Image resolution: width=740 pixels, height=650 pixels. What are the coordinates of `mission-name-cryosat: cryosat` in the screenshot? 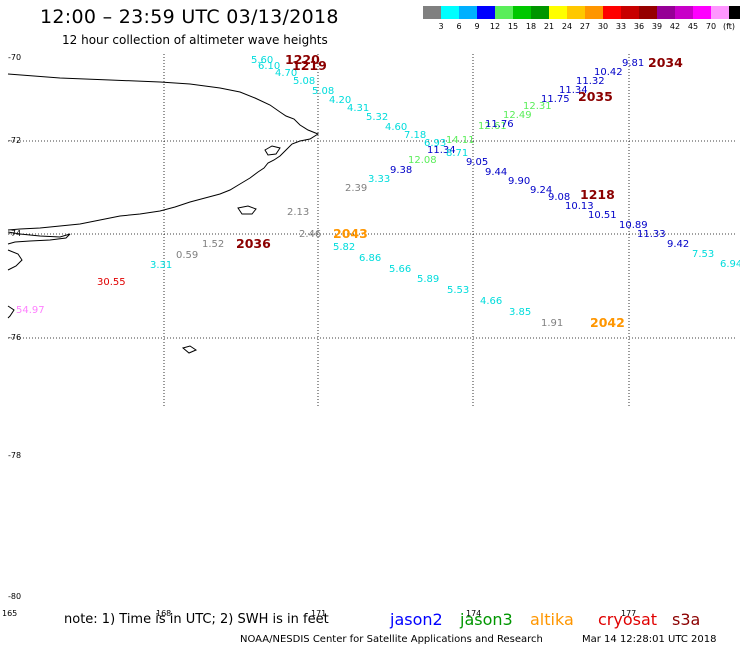 It's located at (628, 619).